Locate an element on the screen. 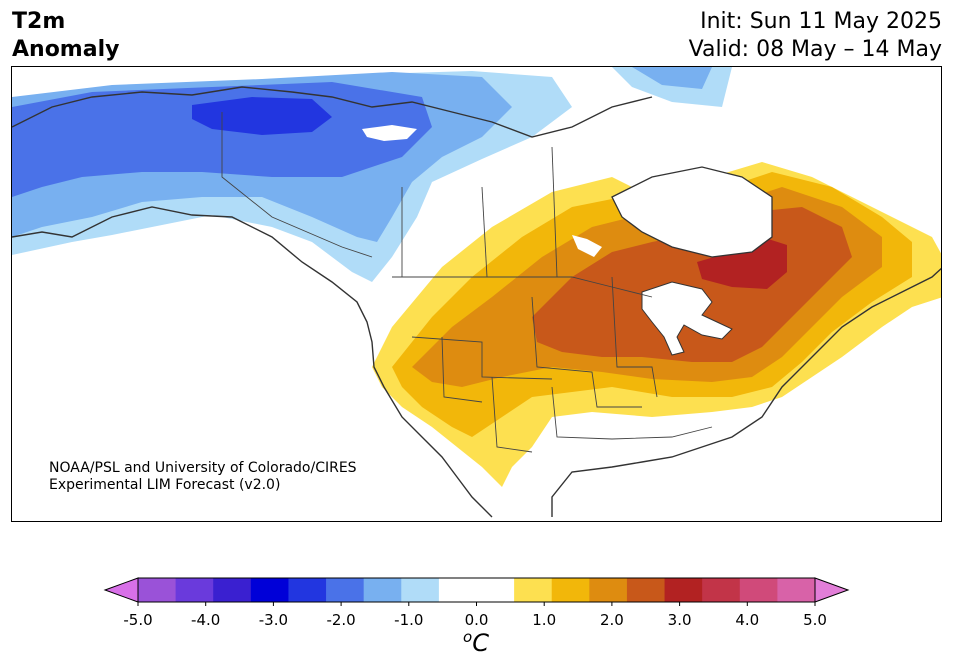 Image resolution: width=954 pixels, height=671 pixels. colorbar-tick-label: -5.0 is located at coordinates (137, 620).